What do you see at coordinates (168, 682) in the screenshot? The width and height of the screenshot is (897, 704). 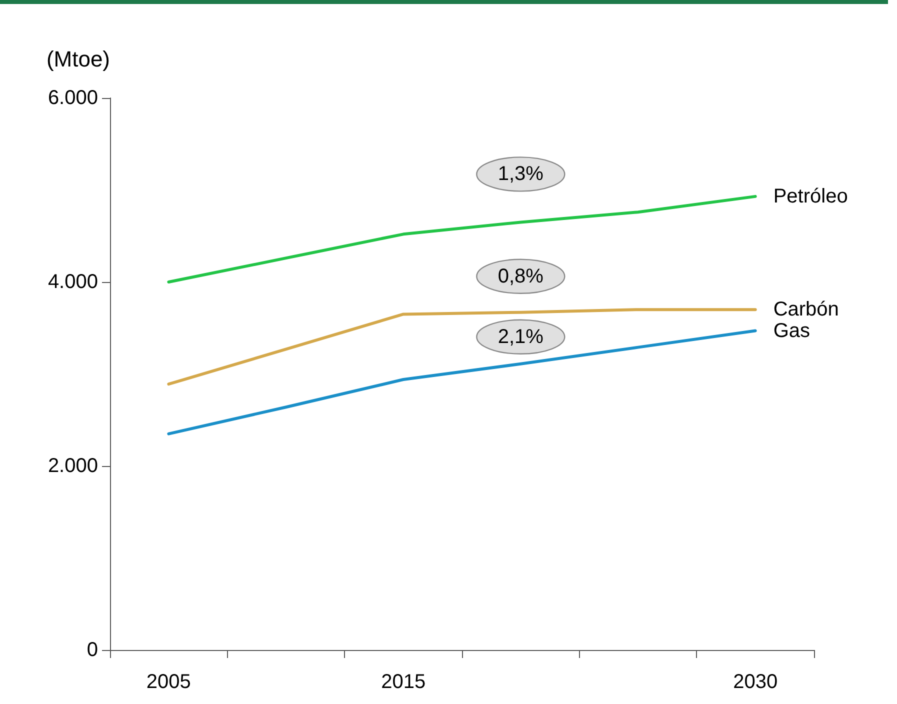 I see `x-tick-label: 2005` at bounding box center [168, 682].